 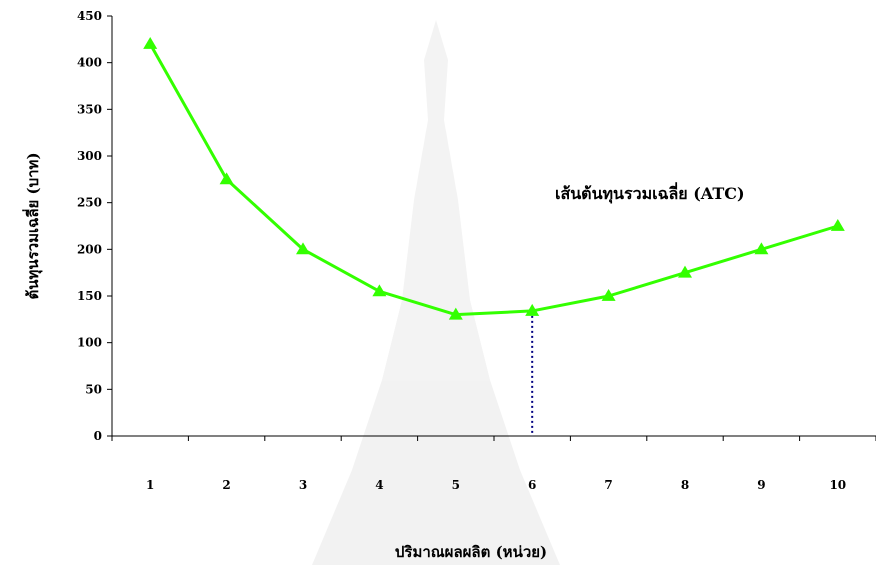 What do you see at coordinates (761, 485) in the screenshot?
I see `x-tick-label: 9` at bounding box center [761, 485].